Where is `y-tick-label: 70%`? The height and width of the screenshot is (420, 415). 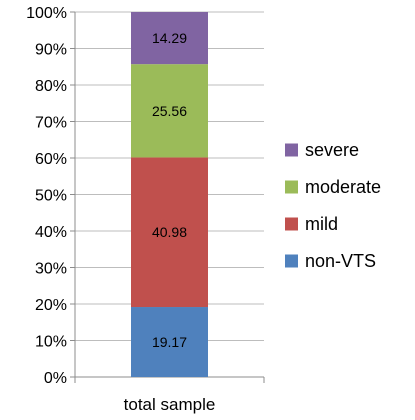 y-tick-label: 70% is located at coordinates (51, 123).